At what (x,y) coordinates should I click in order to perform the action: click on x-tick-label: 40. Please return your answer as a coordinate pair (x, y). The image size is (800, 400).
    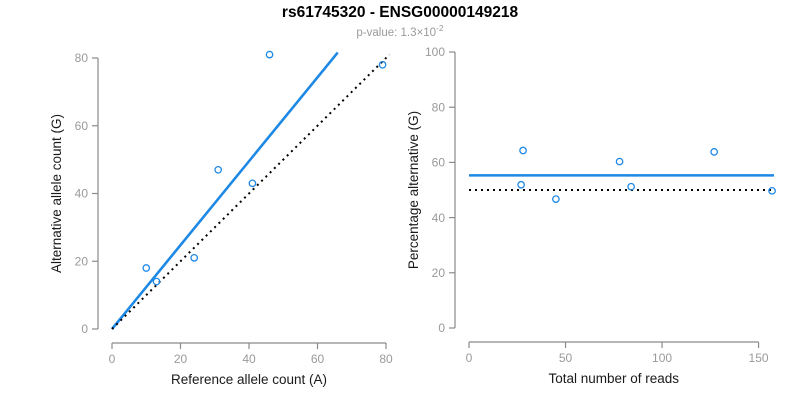
    Looking at the image, I should click on (249, 359).